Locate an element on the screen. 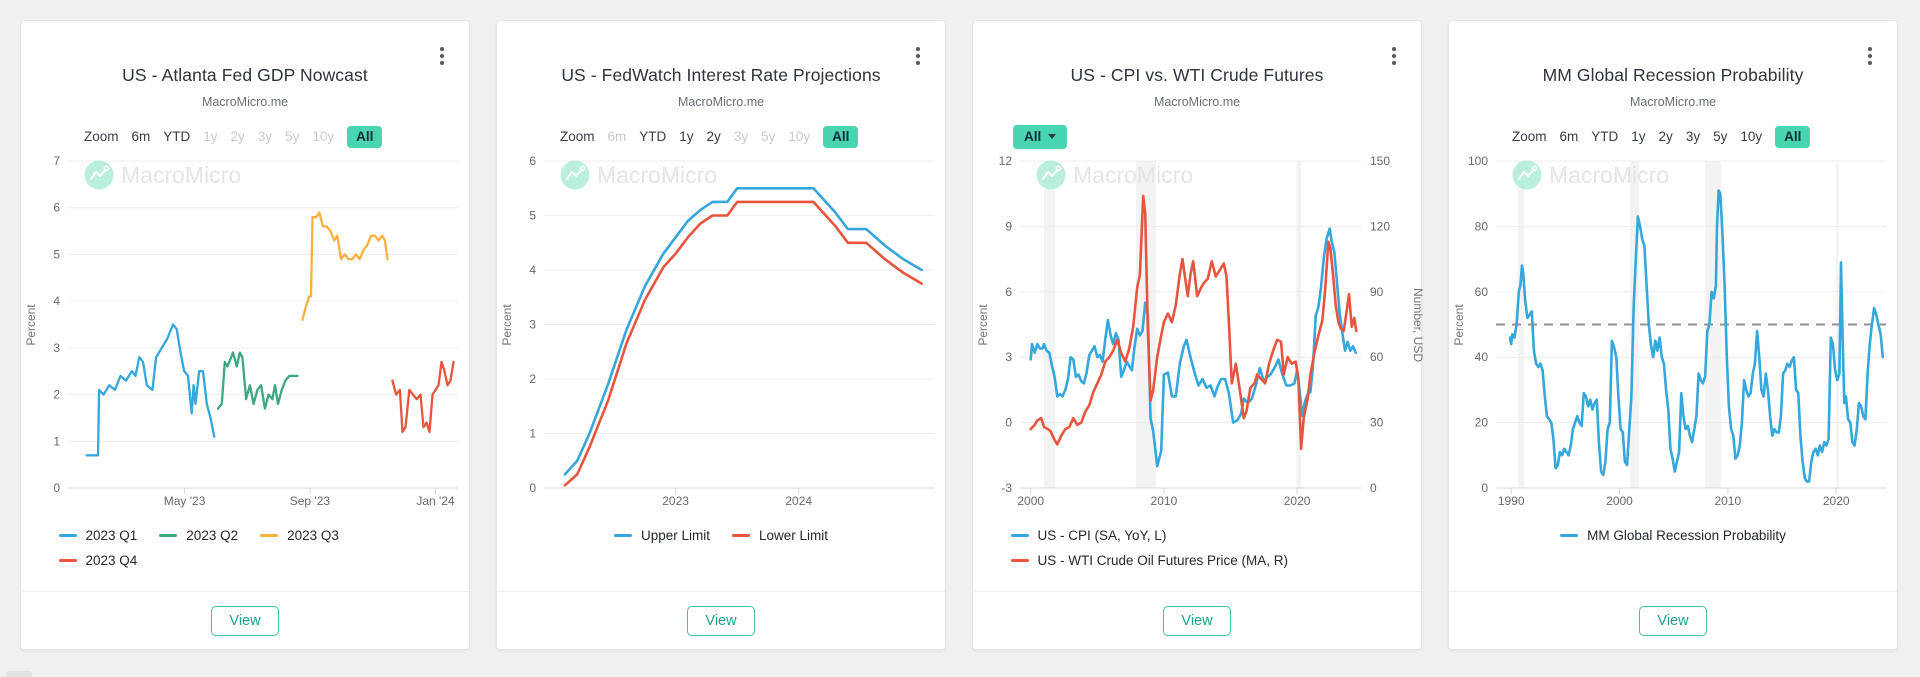 The height and width of the screenshot is (677, 1920). x-tick-label: 1990 is located at coordinates (1511, 501).